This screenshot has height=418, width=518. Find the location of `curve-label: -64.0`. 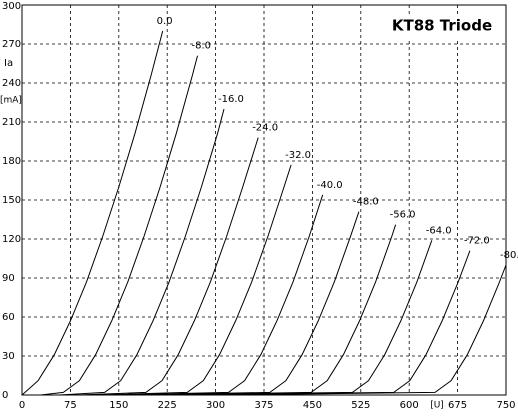

curve-label: -64.0 is located at coordinates (439, 230).